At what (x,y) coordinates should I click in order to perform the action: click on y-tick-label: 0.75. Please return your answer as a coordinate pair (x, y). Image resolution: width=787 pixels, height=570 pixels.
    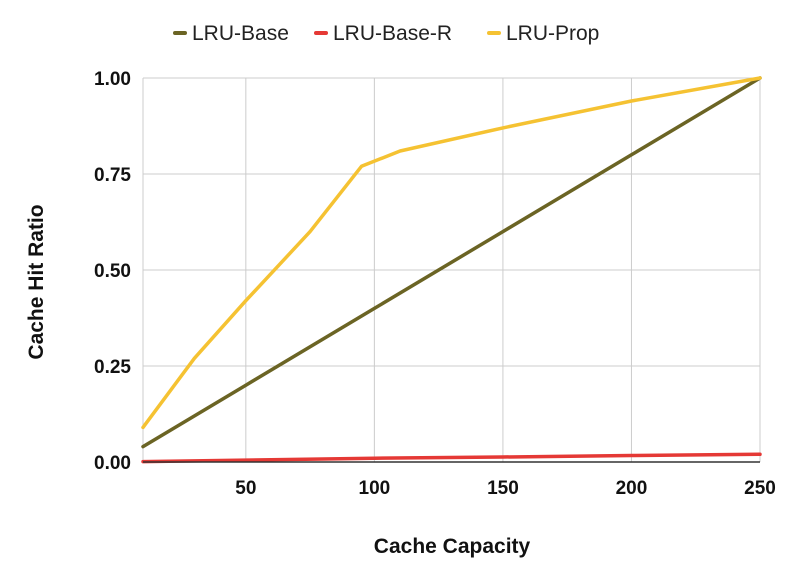
    Looking at the image, I should click on (112, 175).